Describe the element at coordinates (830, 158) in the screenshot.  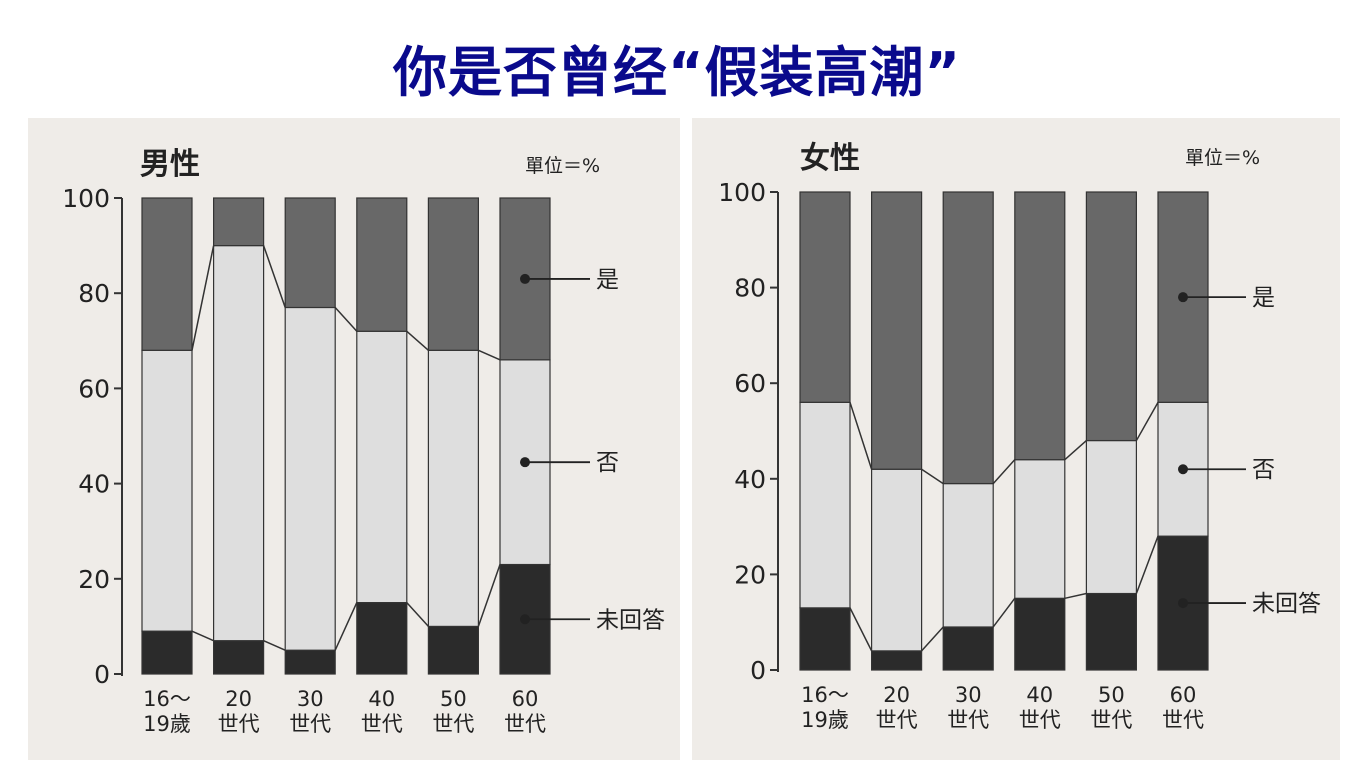
I see `chart-title: 女性` at that location.